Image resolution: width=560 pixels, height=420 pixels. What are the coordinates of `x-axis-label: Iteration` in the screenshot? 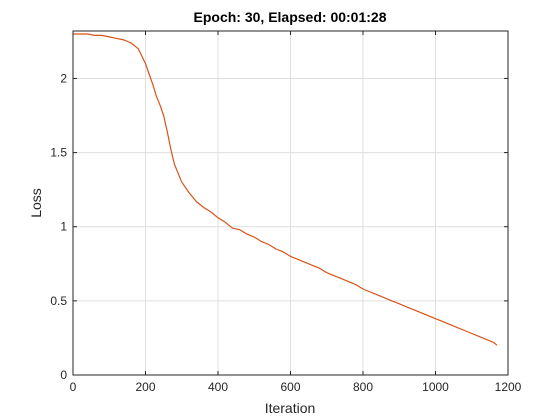 It's located at (290, 408).